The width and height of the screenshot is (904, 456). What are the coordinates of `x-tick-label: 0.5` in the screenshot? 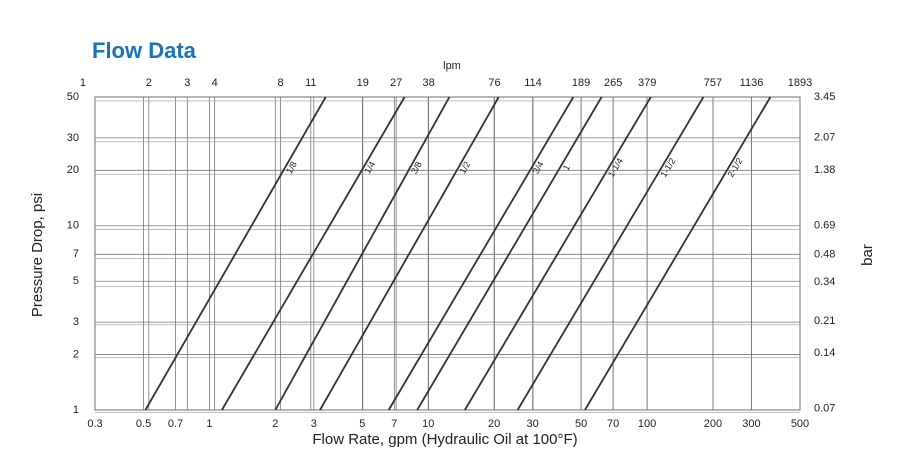 It's located at (143, 424).